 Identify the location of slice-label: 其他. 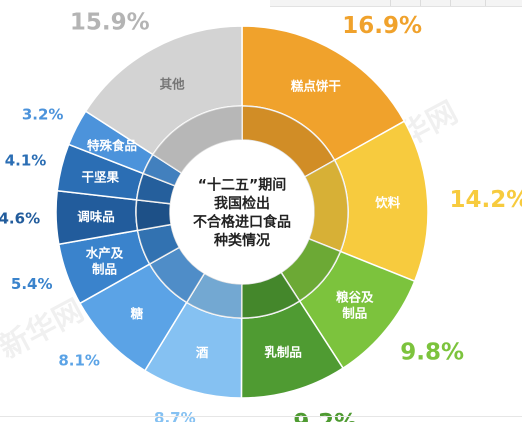
(173, 83).